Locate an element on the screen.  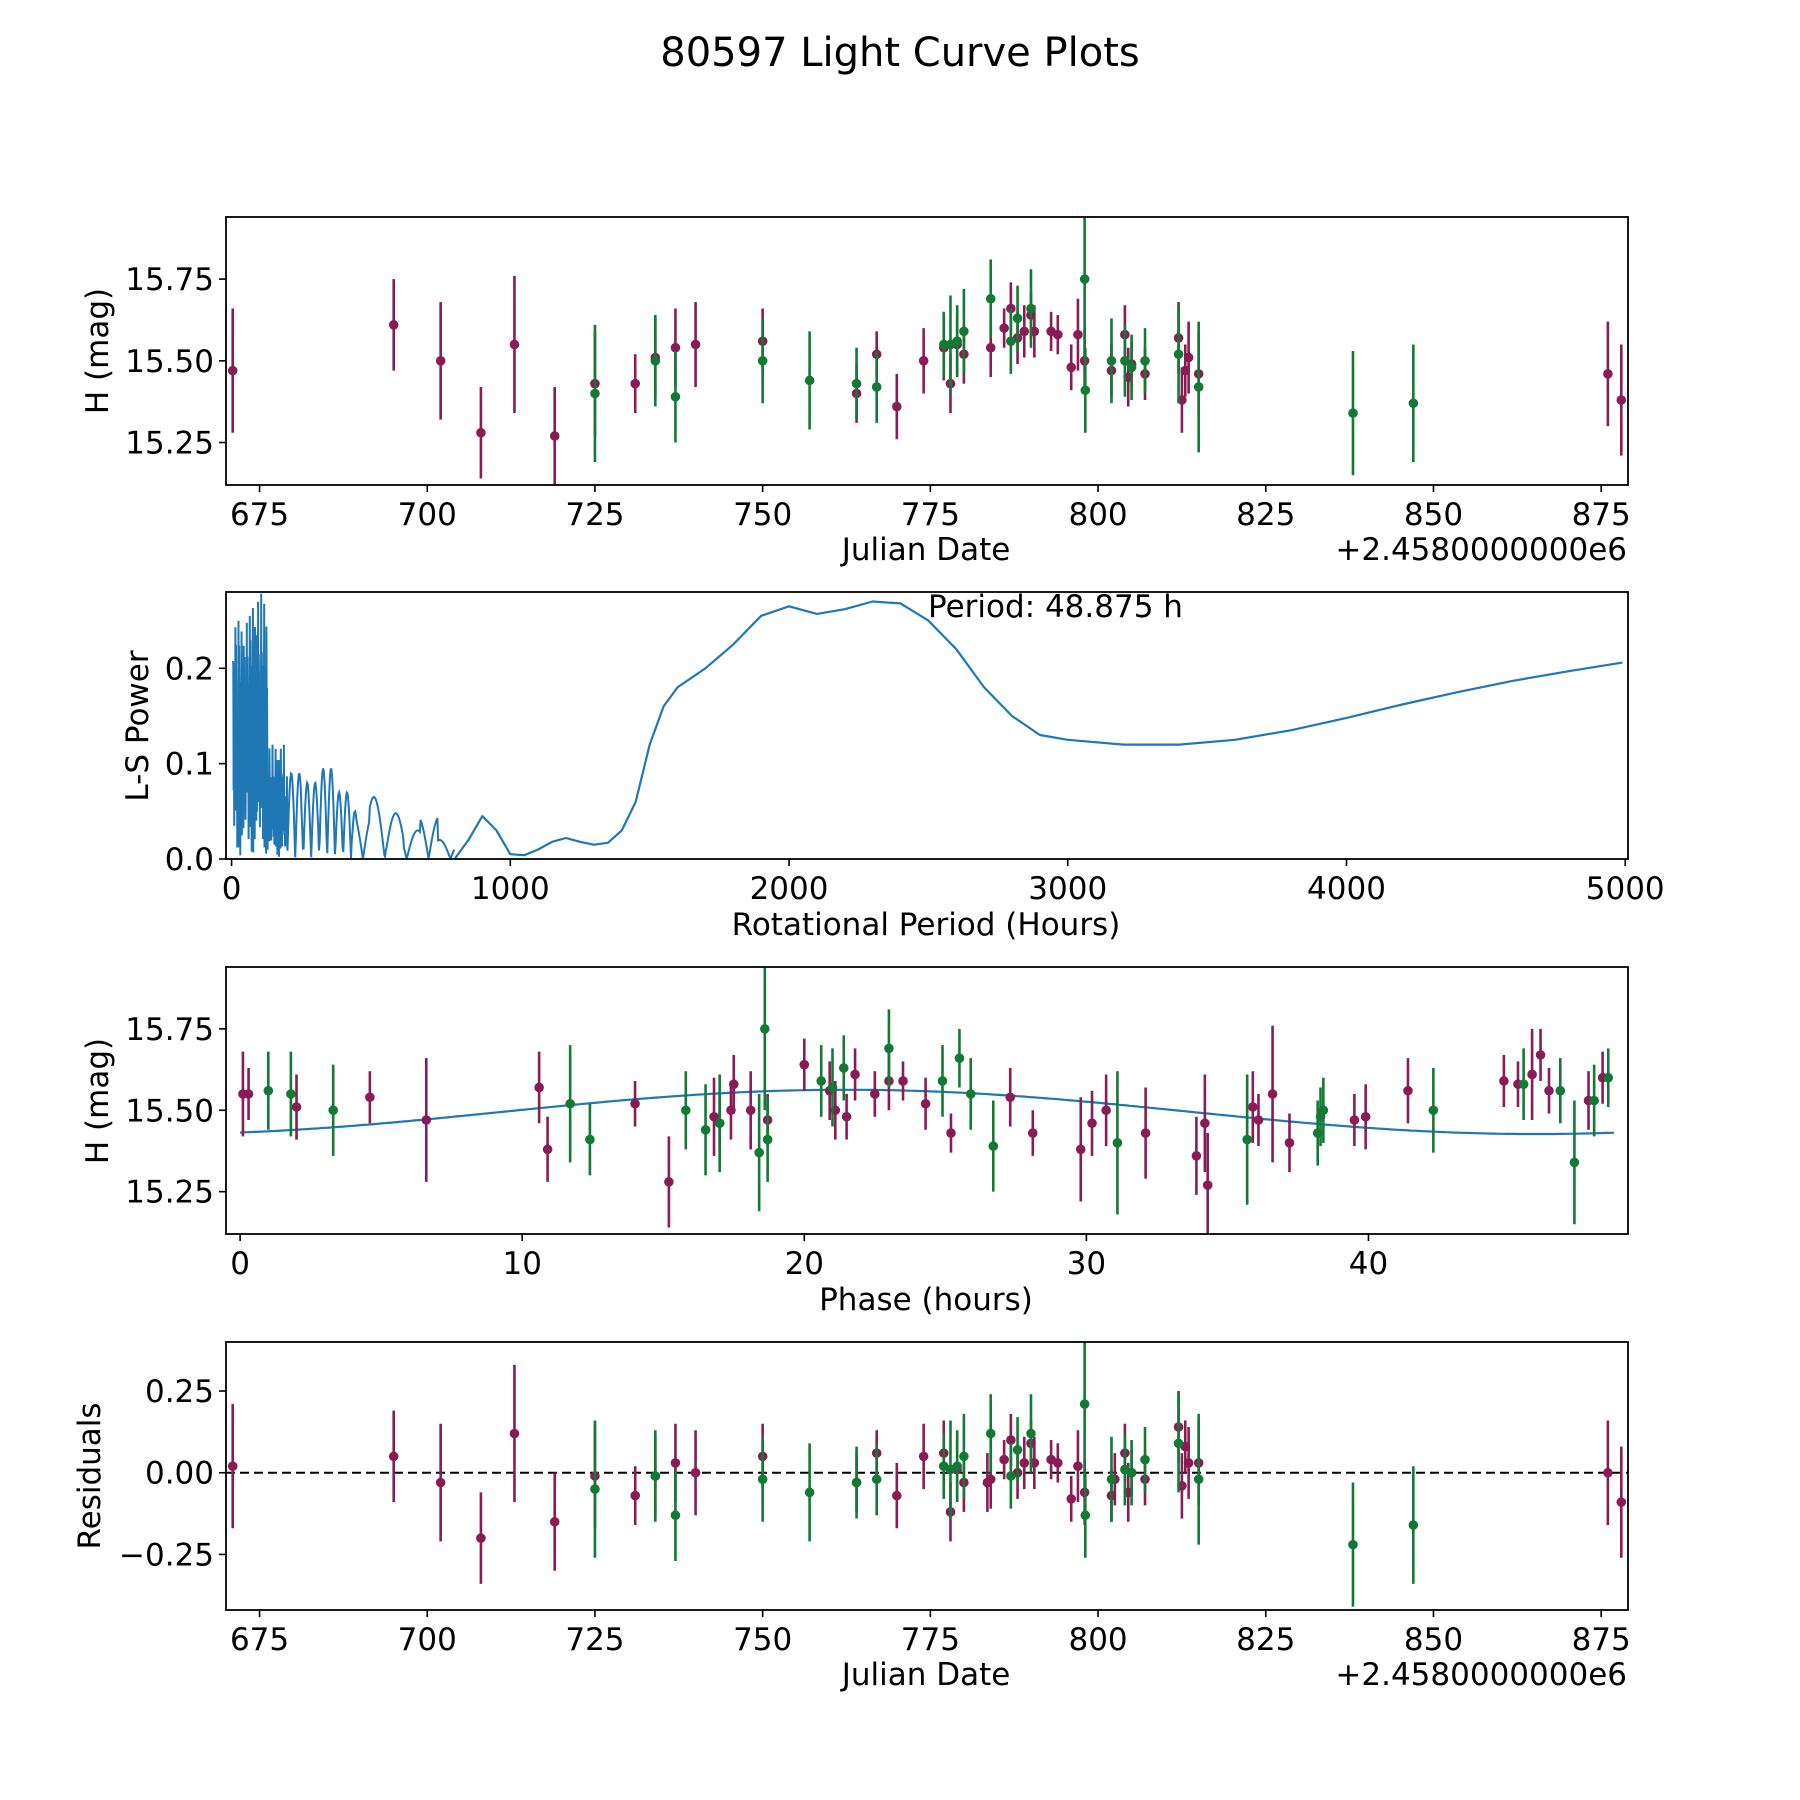
x-tick-label: 0 is located at coordinates (232, 889).